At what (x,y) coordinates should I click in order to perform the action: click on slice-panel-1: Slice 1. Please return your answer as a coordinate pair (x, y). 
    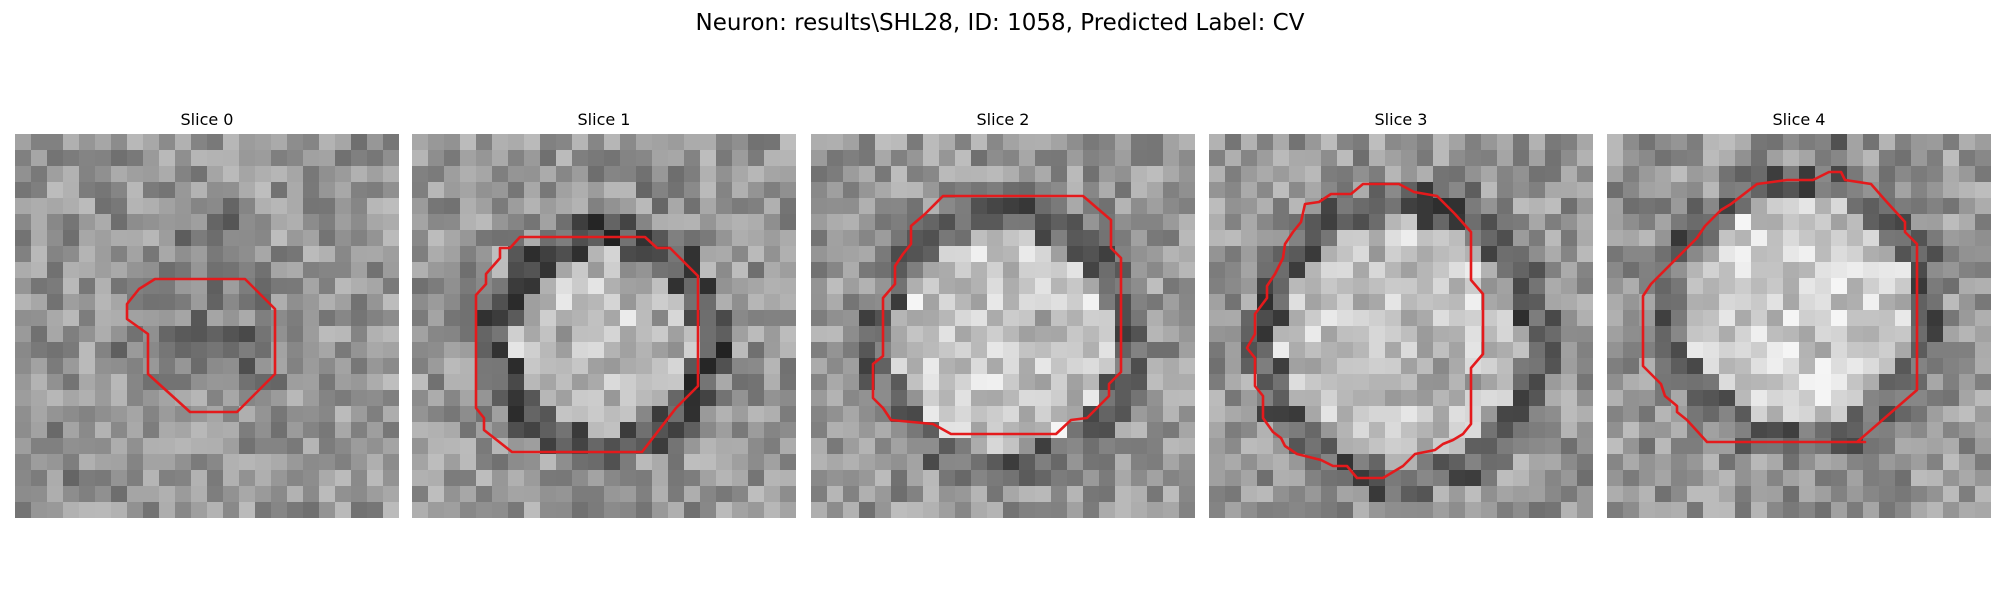
    Looking at the image, I should click on (604, 314).